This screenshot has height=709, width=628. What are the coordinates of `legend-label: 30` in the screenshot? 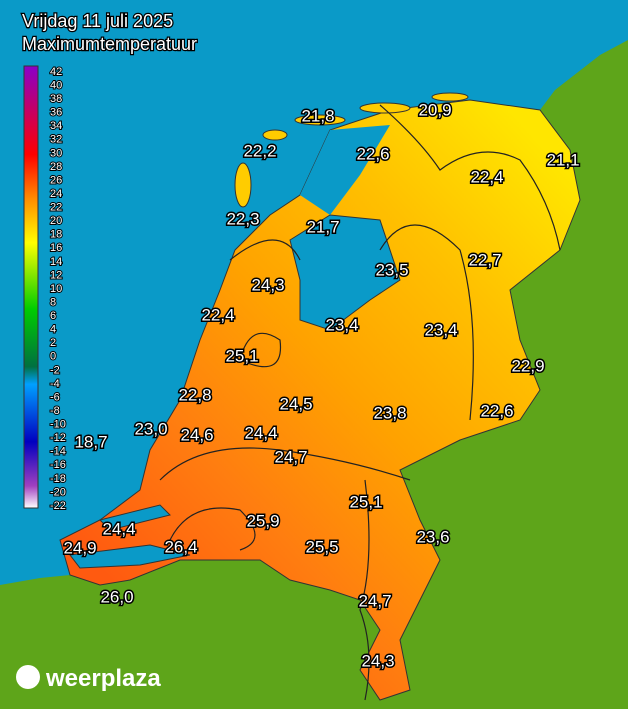 It's located at (56, 153).